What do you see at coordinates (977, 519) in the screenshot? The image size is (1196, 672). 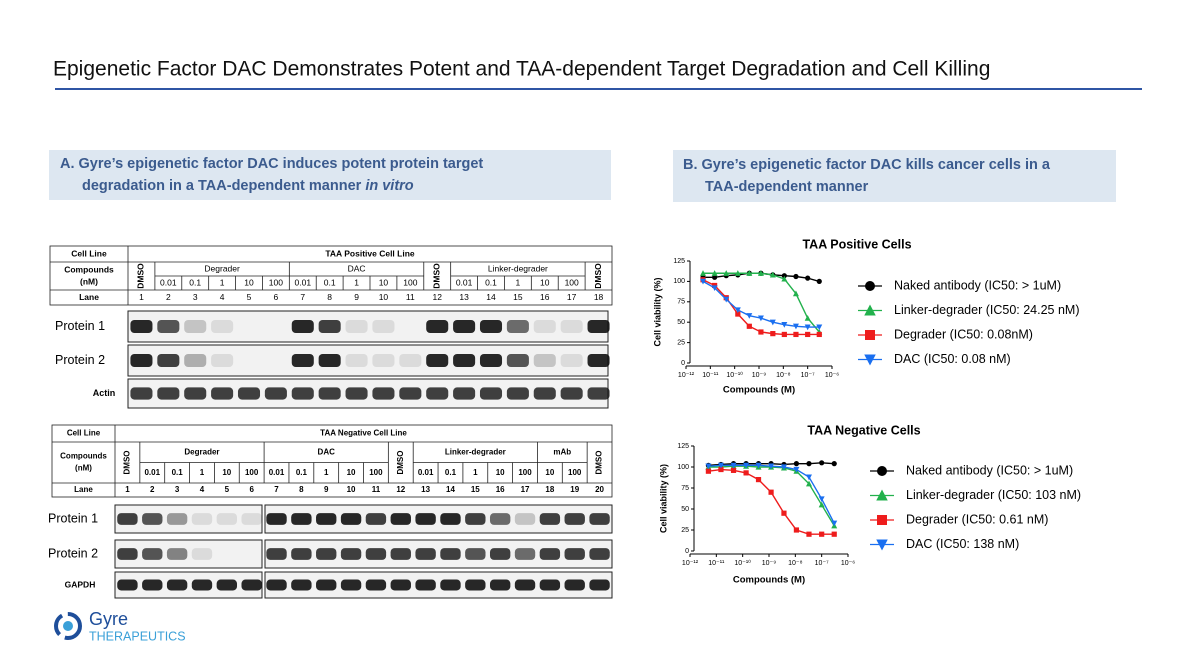 I see `legend-label: Degrader (IC50: 0.61 nM)` at bounding box center [977, 519].